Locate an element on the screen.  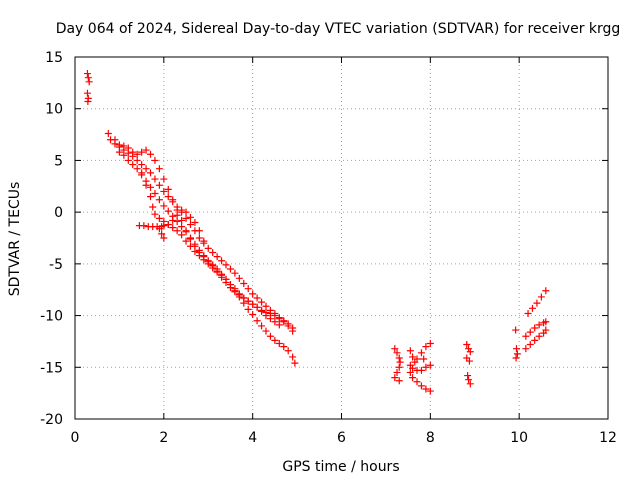
y-tick-label: 0 is located at coordinates (58, 213).